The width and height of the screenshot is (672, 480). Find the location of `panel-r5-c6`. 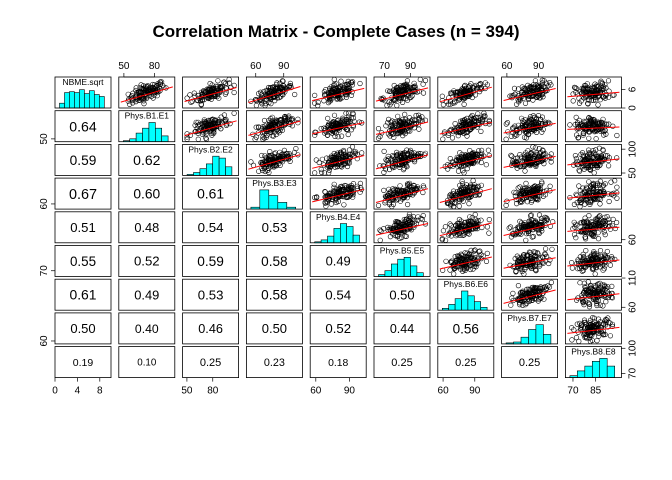

panel-r5-c6 is located at coordinates (466, 261).